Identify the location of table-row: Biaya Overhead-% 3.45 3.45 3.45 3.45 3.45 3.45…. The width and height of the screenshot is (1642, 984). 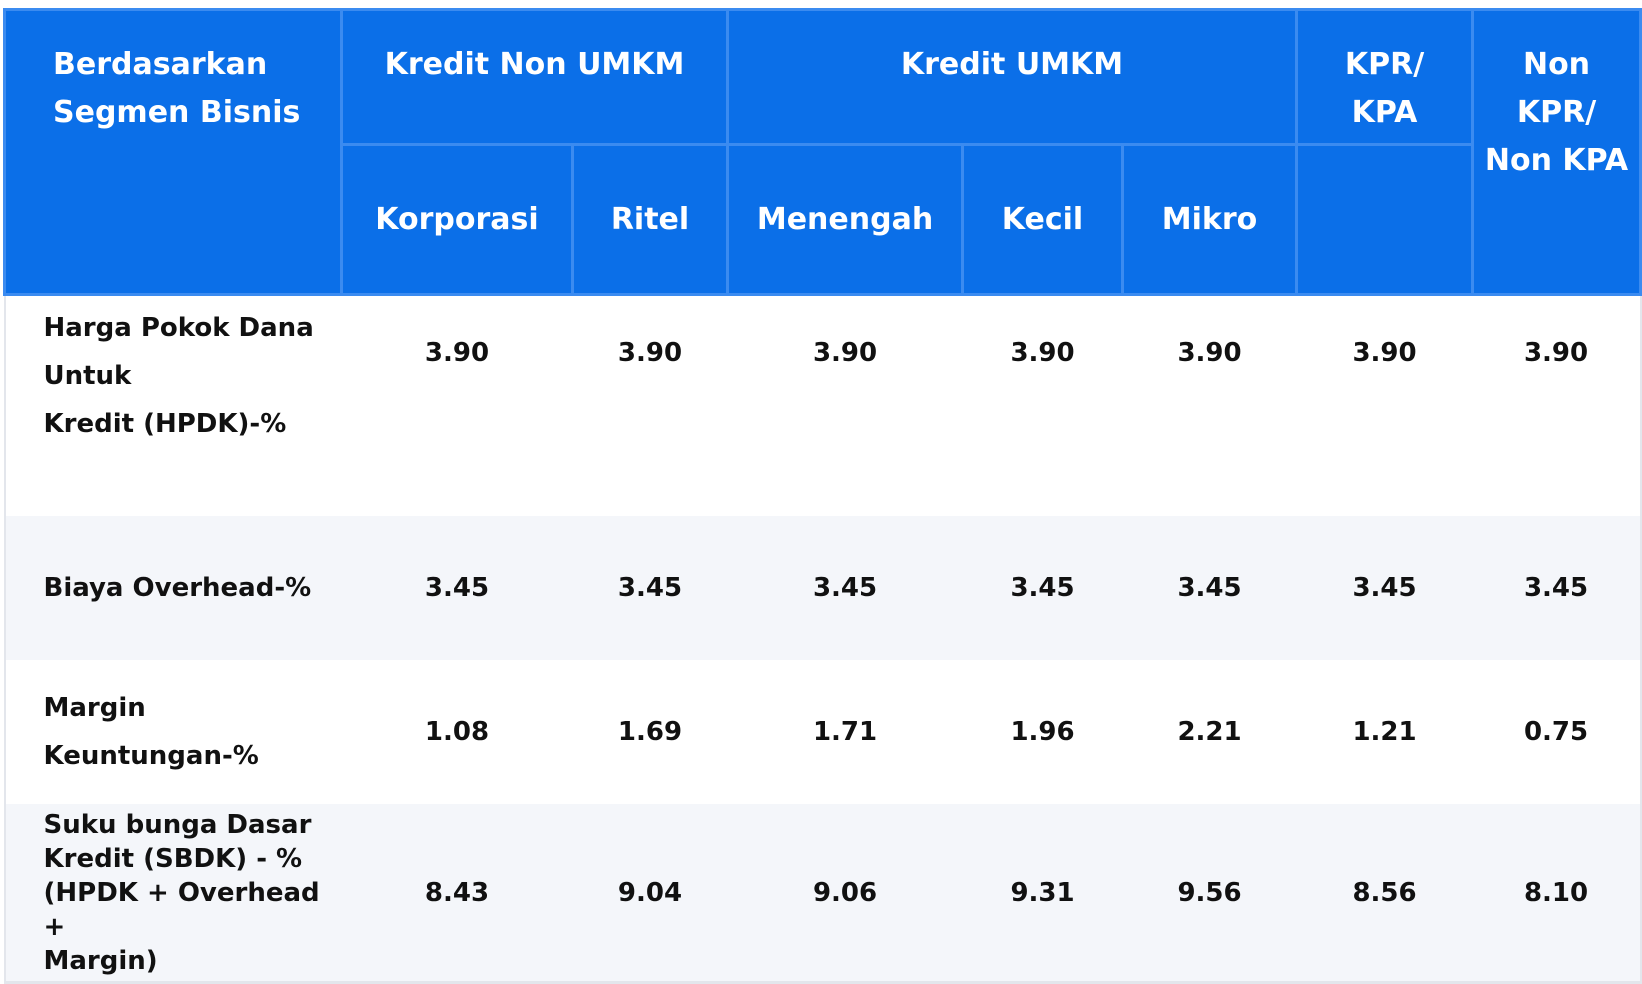
(822, 588).